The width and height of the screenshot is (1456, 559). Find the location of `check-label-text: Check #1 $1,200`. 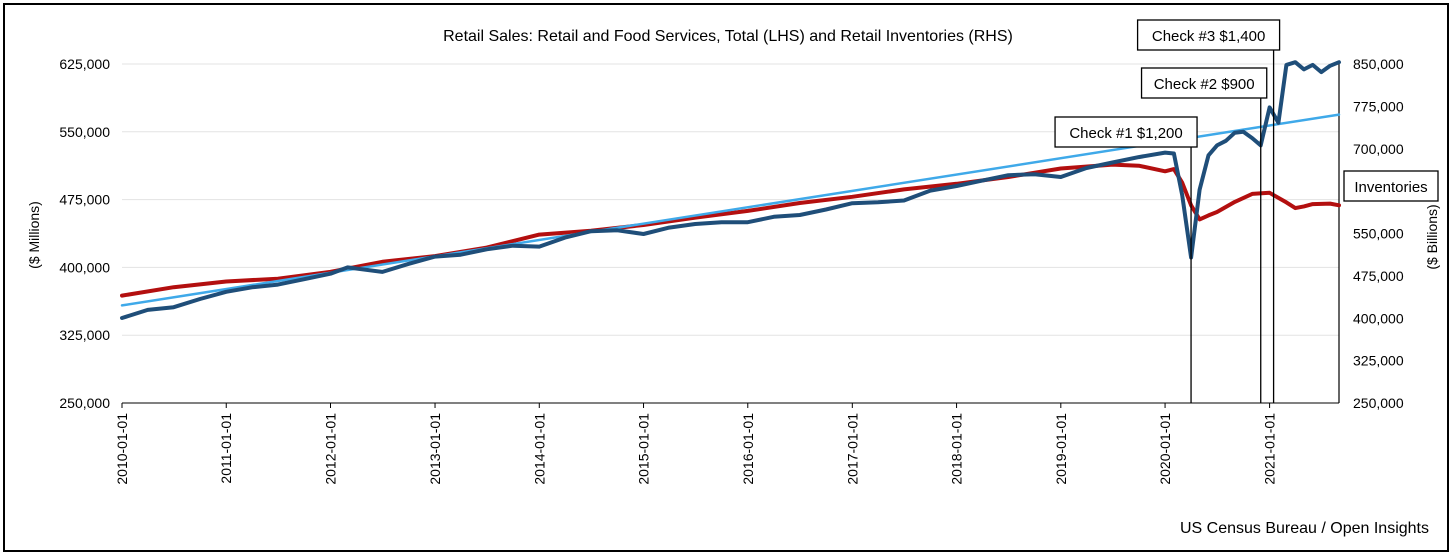

check-label-text: Check #1 $1,200 is located at coordinates (1125, 133).